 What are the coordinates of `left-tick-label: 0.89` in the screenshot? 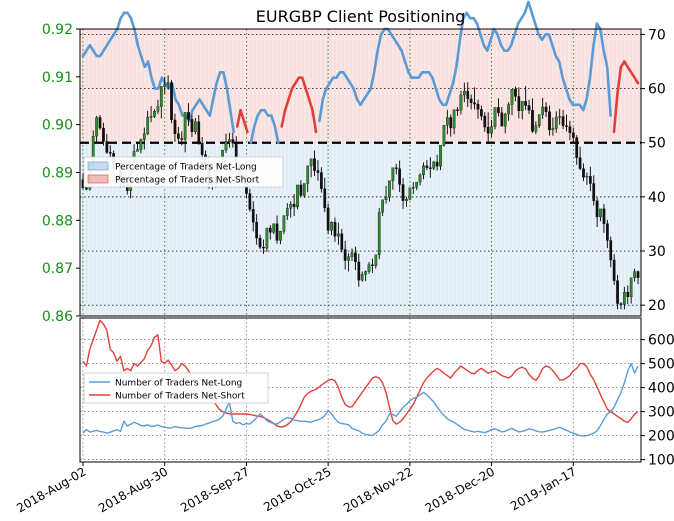 It's located at (57, 174).